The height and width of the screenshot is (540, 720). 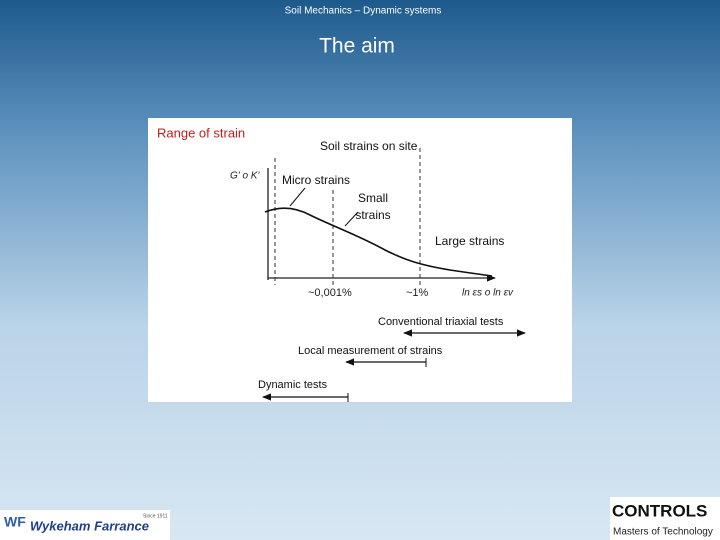 What do you see at coordinates (363, 11) in the screenshot?
I see `slide-subtitle: Soil Mechanics – Dynamic systems` at bounding box center [363, 11].